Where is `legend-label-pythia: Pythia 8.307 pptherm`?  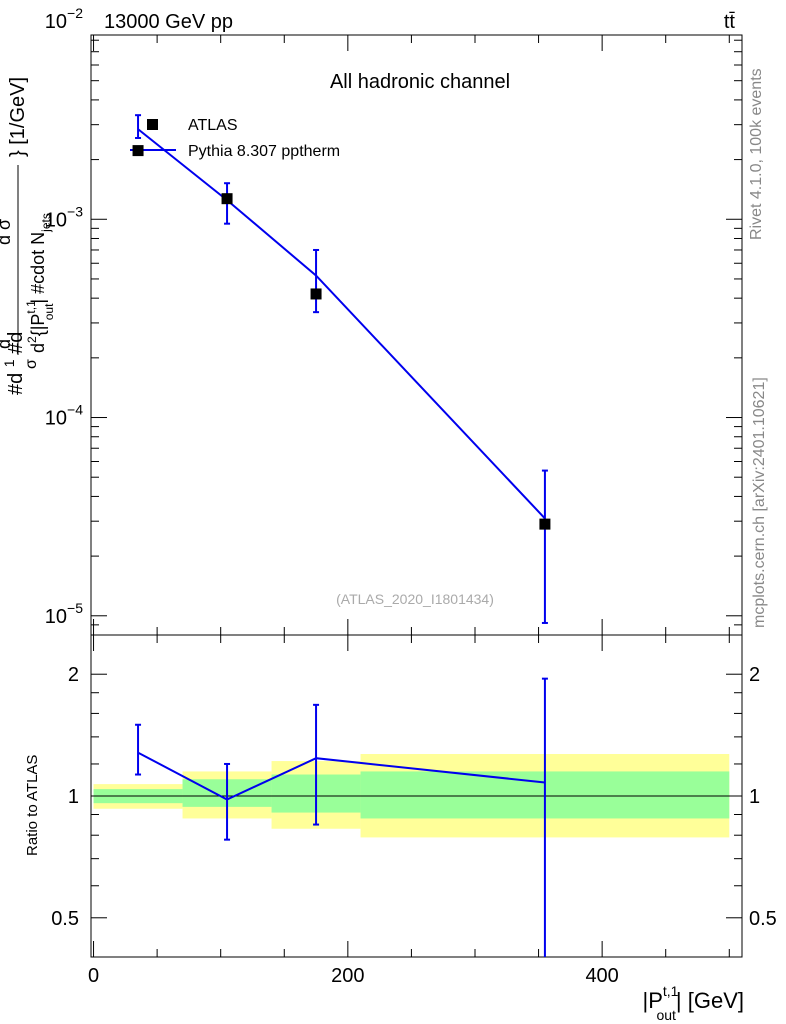 legend-label-pythia: Pythia 8.307 pptherm is located at coordinates (264, 151).